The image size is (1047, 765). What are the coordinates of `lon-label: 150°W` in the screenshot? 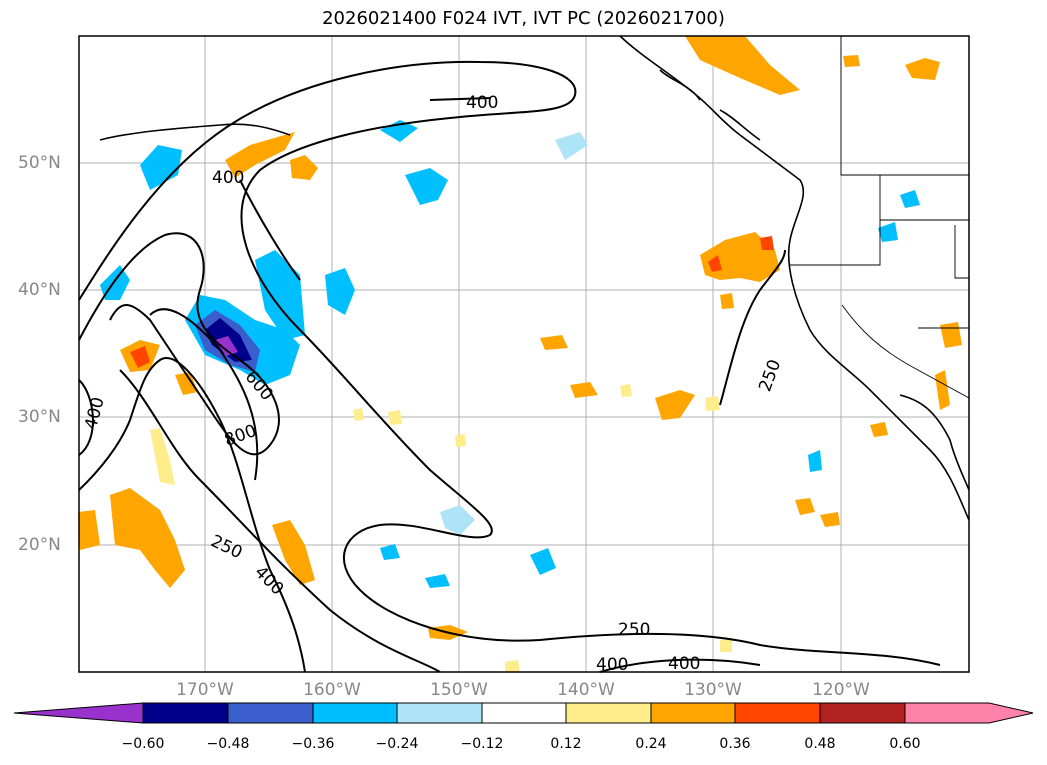 It's located at (459, 690).